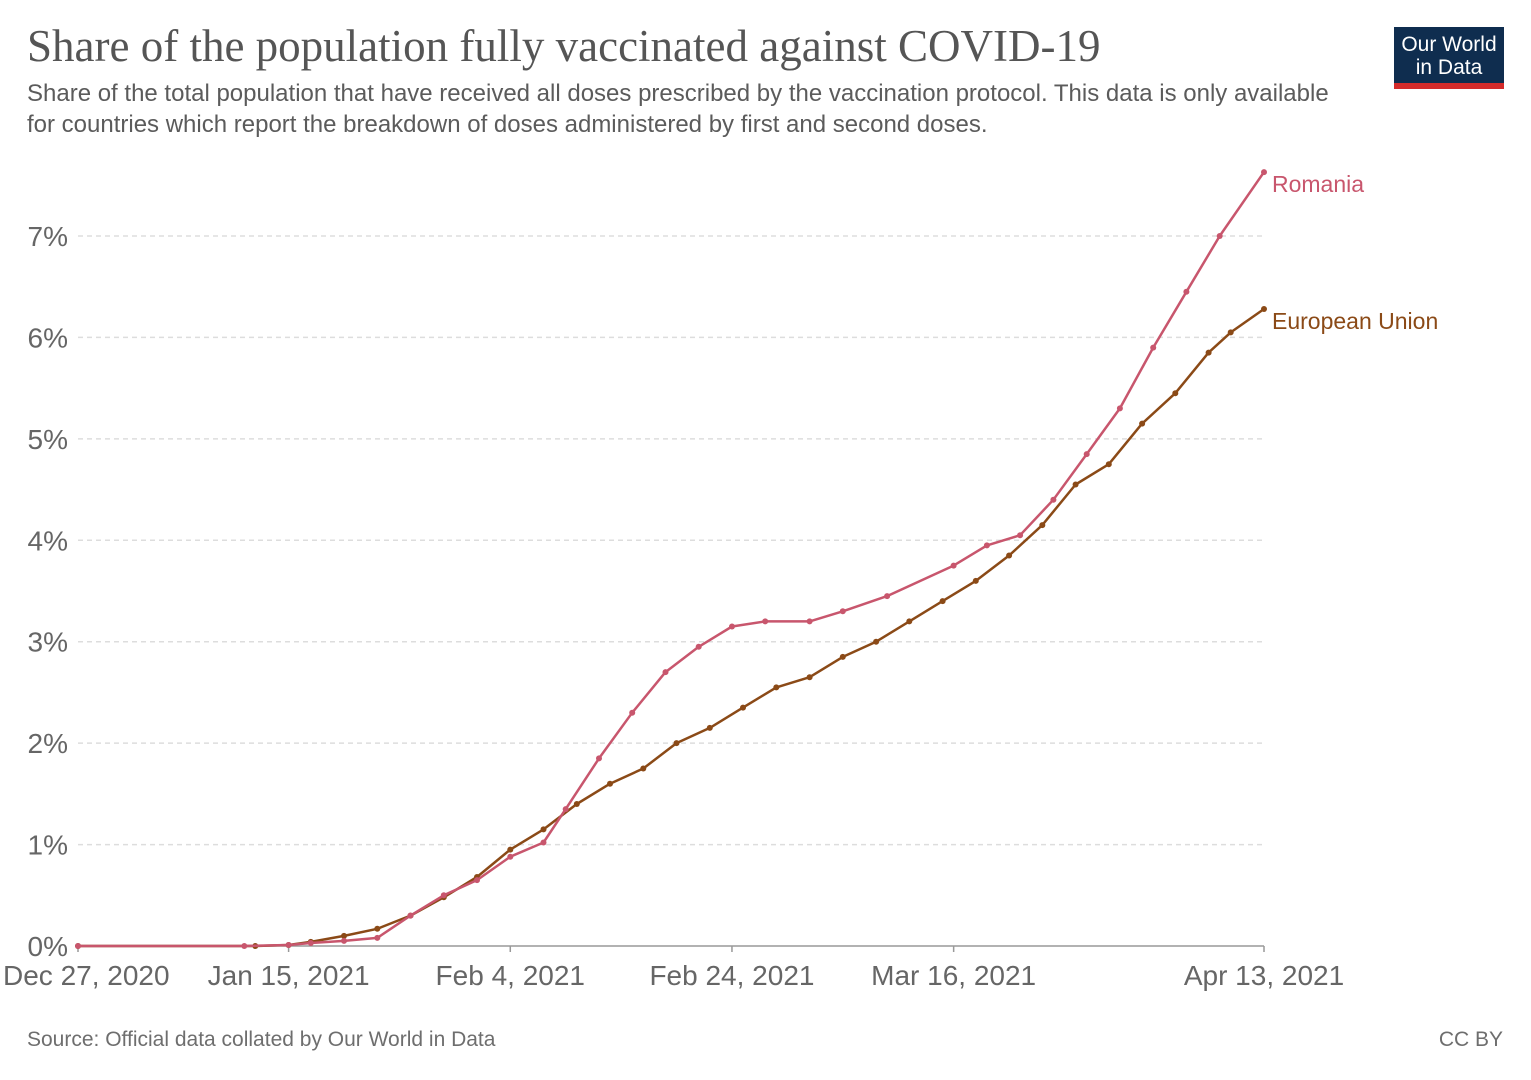 The height and width of the screenshot is (1080, 1531). Describe the element at coordinates (48, 642) in the screenshot. I see `y-tick-label: 3%` at that location.